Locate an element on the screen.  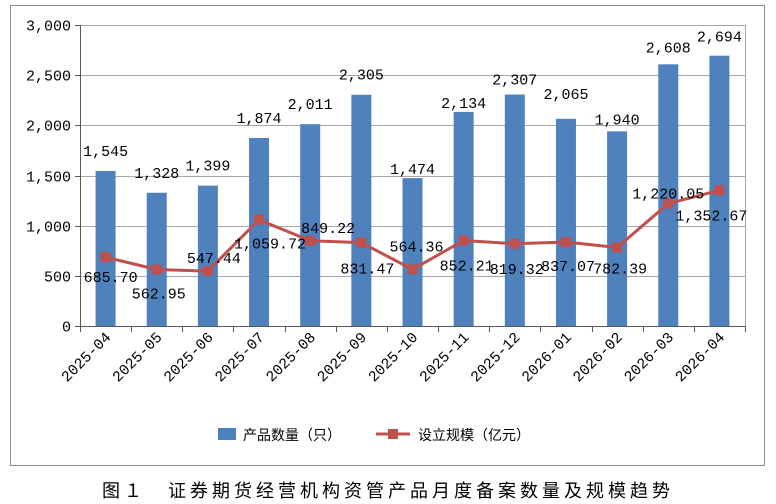
line-label-2025-06: 547.44 is located at coordinates (214, 259).